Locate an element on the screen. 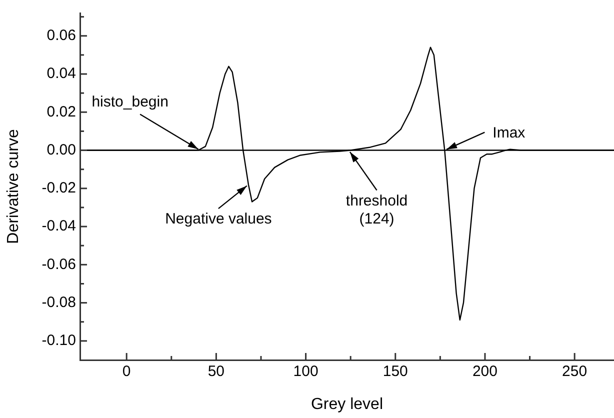  x-axis-title: Grey level is located at coordinates (347, 404).